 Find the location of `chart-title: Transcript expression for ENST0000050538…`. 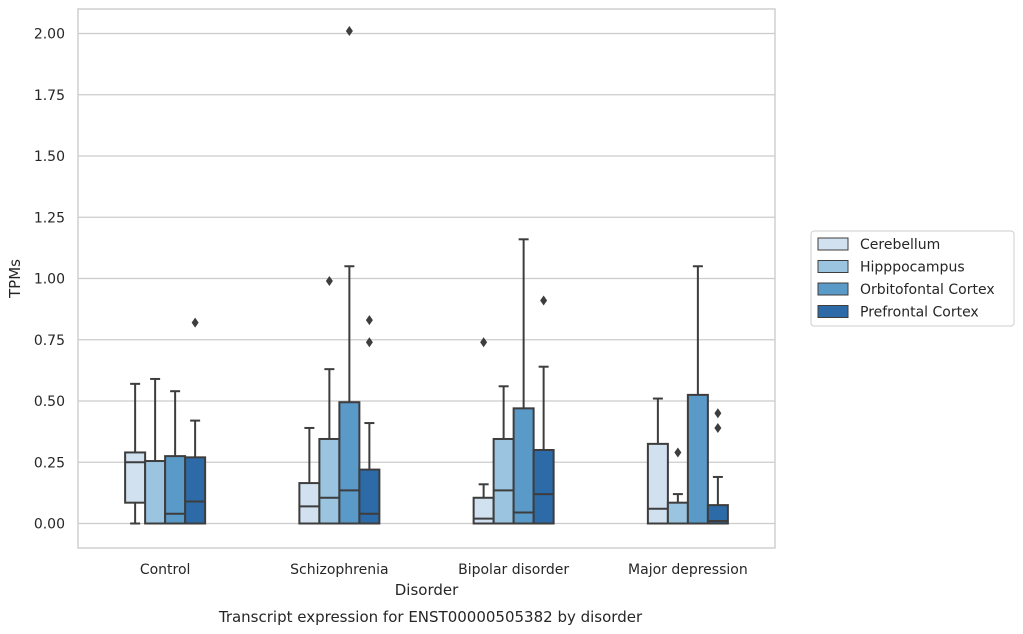

chart-title: Transcript expression for ENST0000050538… is located at coordinates (430, 617).